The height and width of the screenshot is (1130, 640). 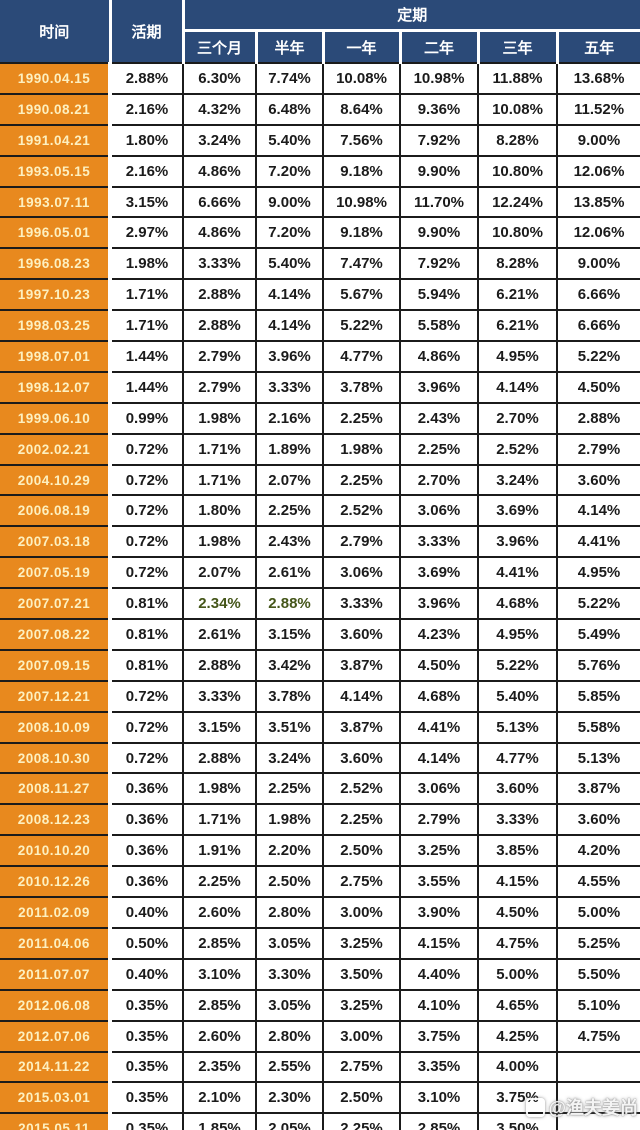 I want to click on date-cell: 2010.10.20, so click(x=56, y=851).